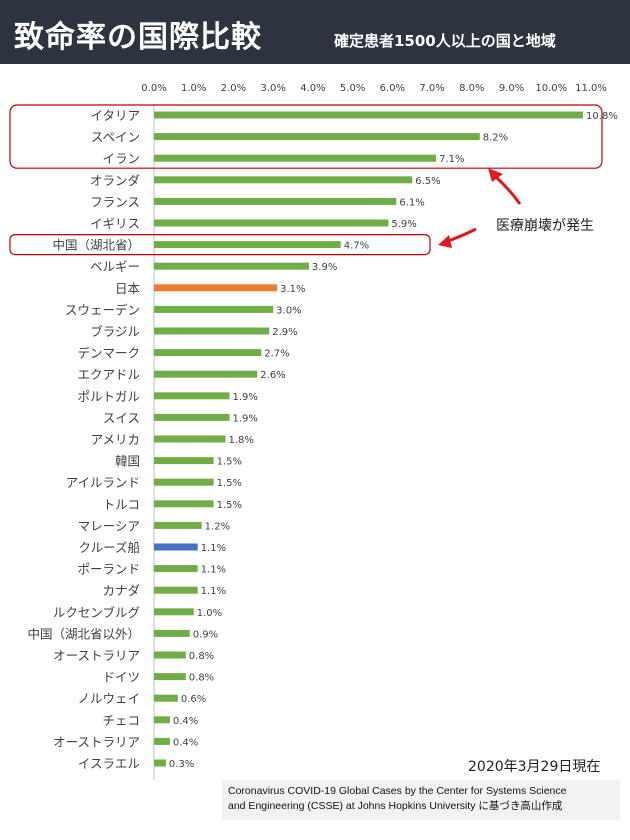 The image size is (630, 840). Describe the element at coordinates (115, 115) in the screenshot. I see `category-label: イタリア` at that location.